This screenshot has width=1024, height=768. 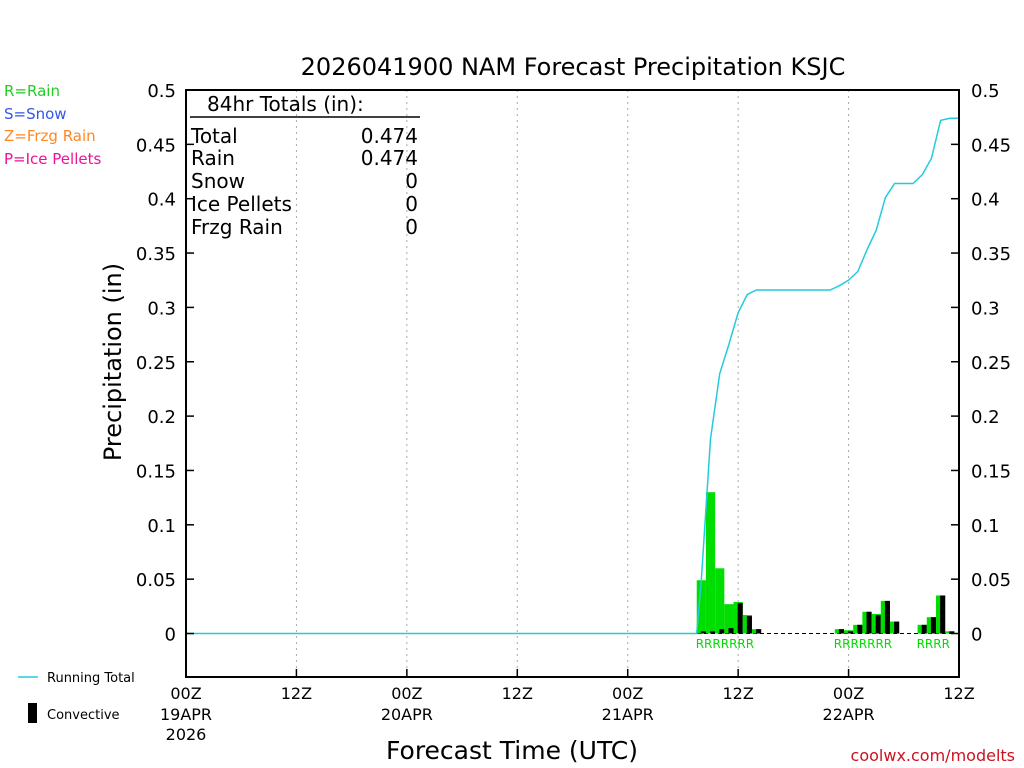 What do you see at coordinates (186, 734) in the screenshot?
I see `x-tick-year: 2026` at bounding box center [186, 734].